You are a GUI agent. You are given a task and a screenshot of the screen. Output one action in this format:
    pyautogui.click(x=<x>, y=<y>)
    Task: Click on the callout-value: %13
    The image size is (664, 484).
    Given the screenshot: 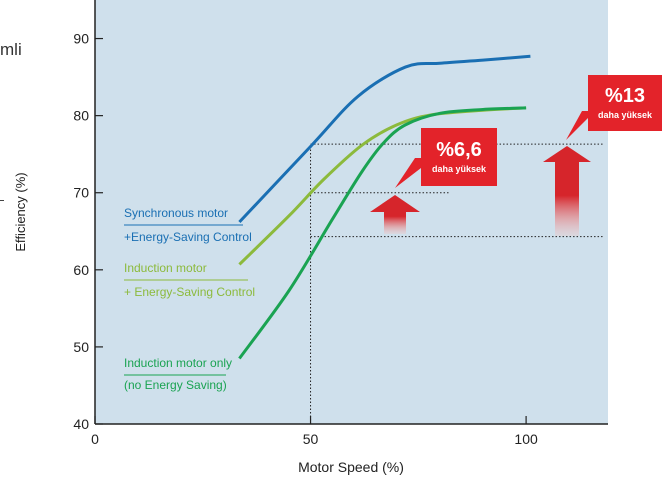 What is the action you would take?
    pyautogui.click(x=625, y=96)
    